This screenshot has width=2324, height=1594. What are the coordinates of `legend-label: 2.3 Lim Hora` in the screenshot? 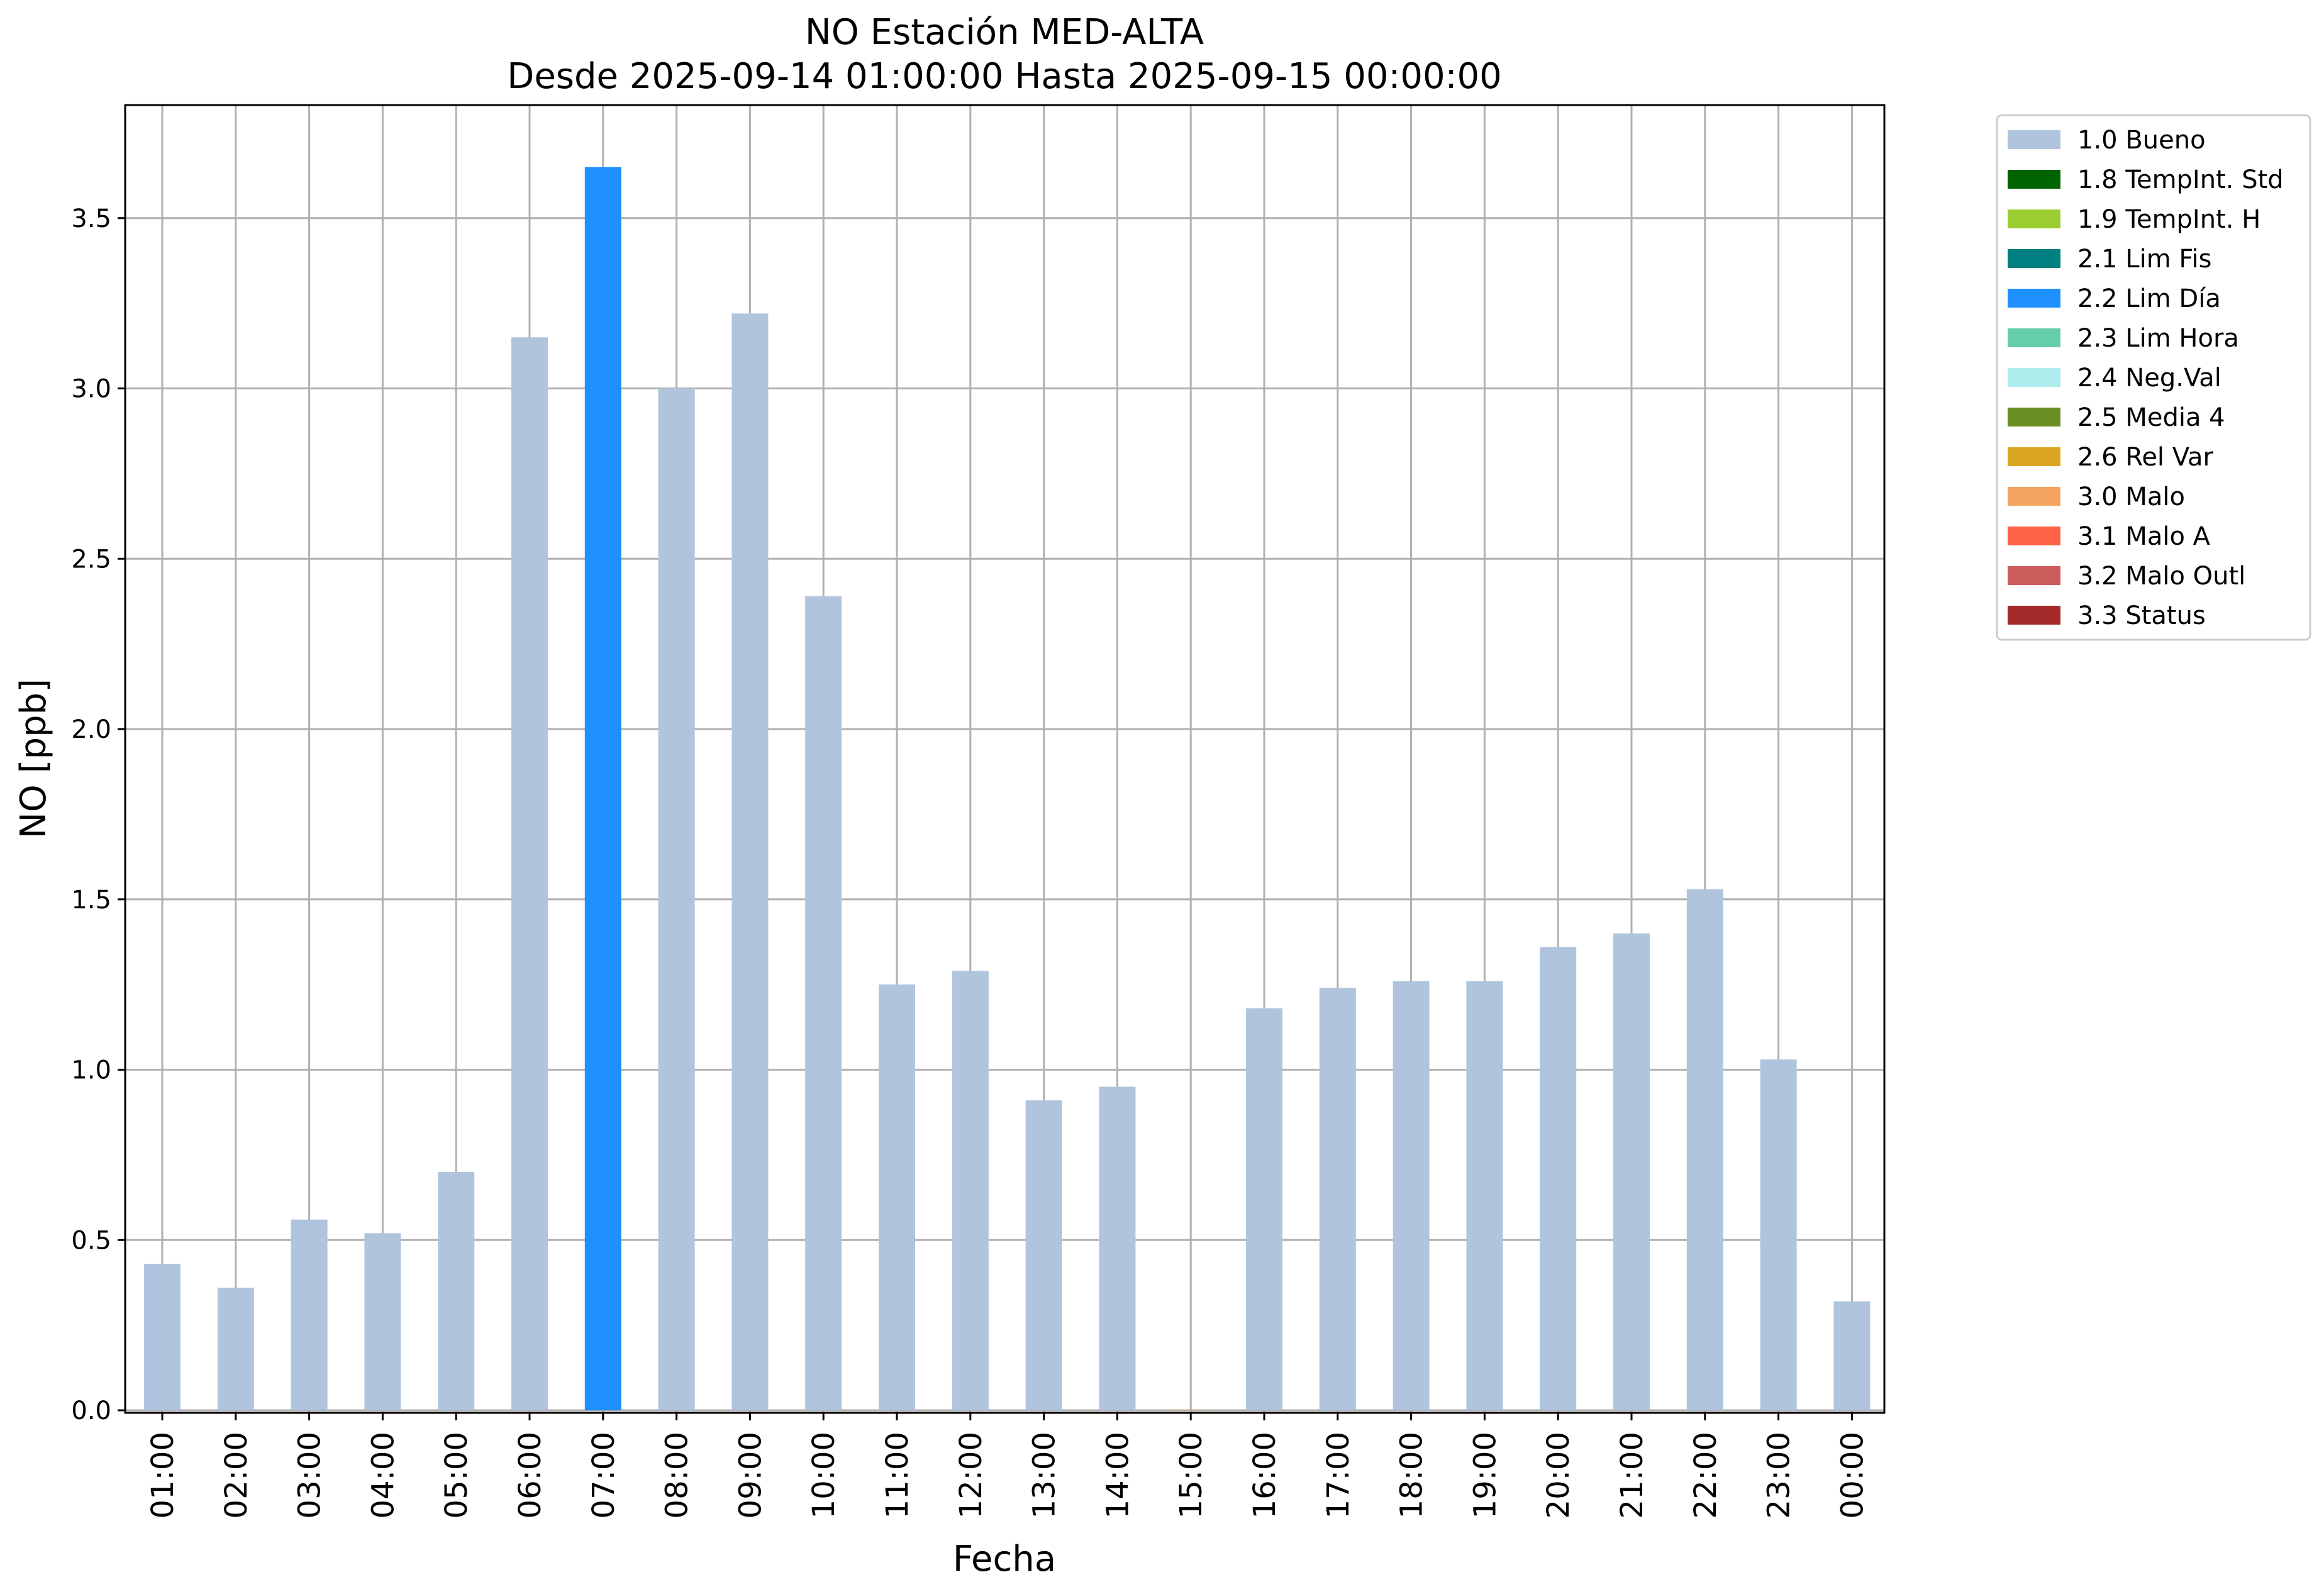 It's located at (2158, 339).